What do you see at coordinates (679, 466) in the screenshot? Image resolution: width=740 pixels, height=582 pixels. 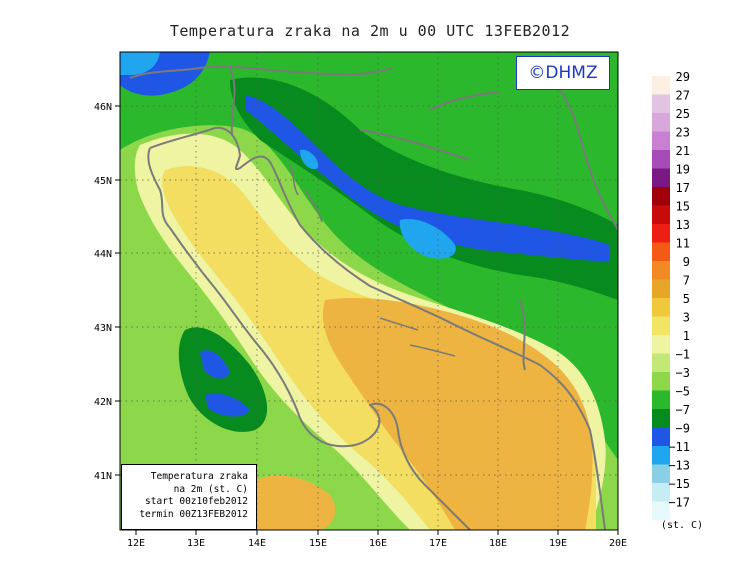 I see `legend-label: −13` at bounding box center [679, 466].